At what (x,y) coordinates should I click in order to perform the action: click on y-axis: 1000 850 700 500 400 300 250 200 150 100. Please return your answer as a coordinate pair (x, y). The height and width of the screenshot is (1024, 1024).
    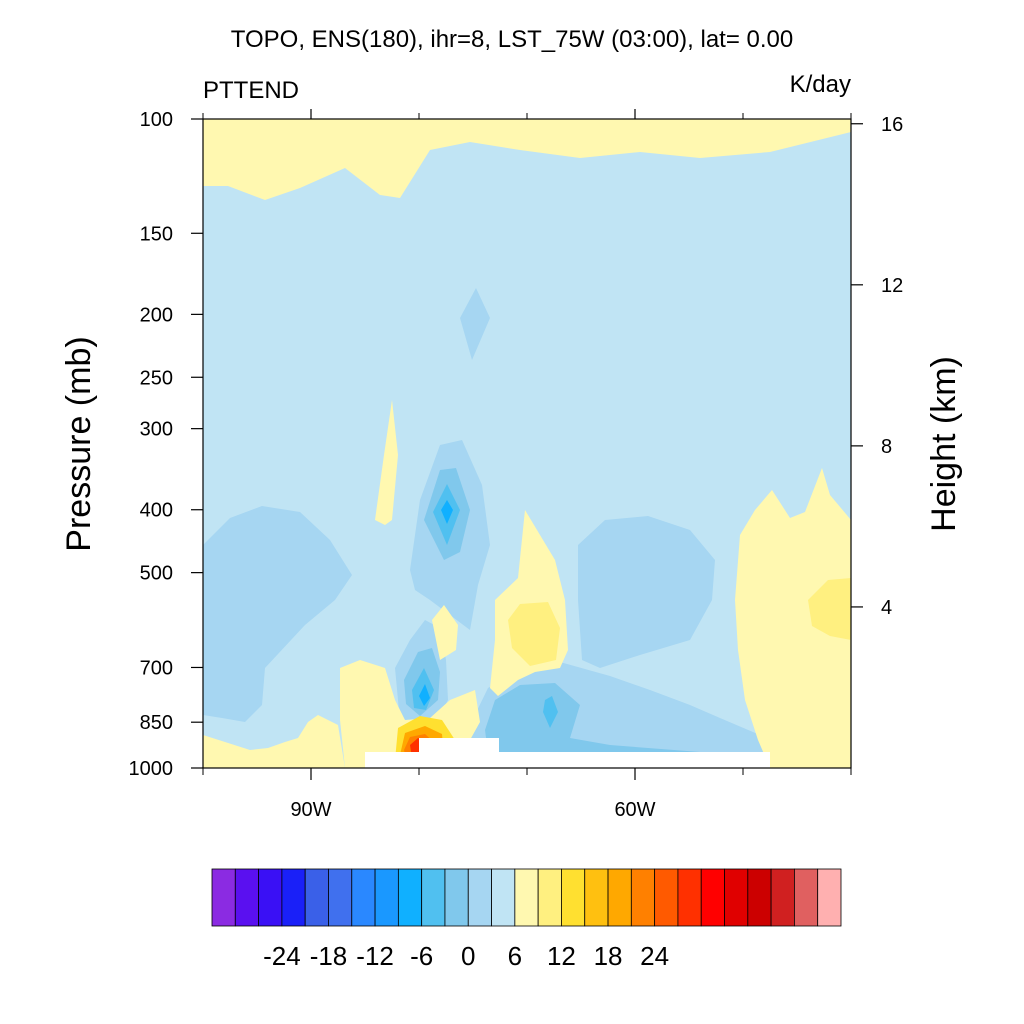
    Looking at the image, I should click on (166, 444).